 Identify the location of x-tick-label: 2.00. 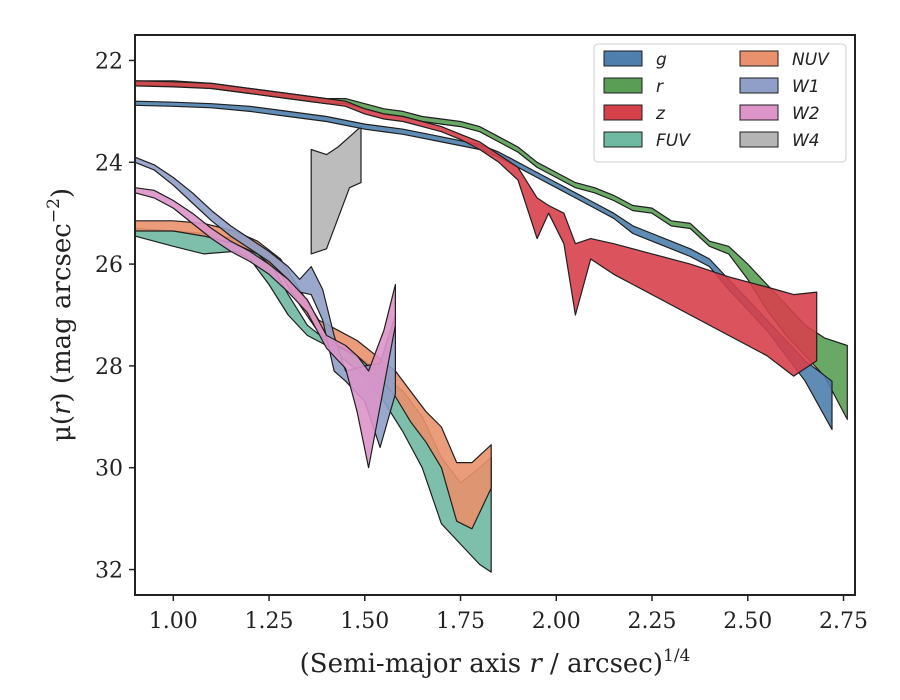
(556, 621).